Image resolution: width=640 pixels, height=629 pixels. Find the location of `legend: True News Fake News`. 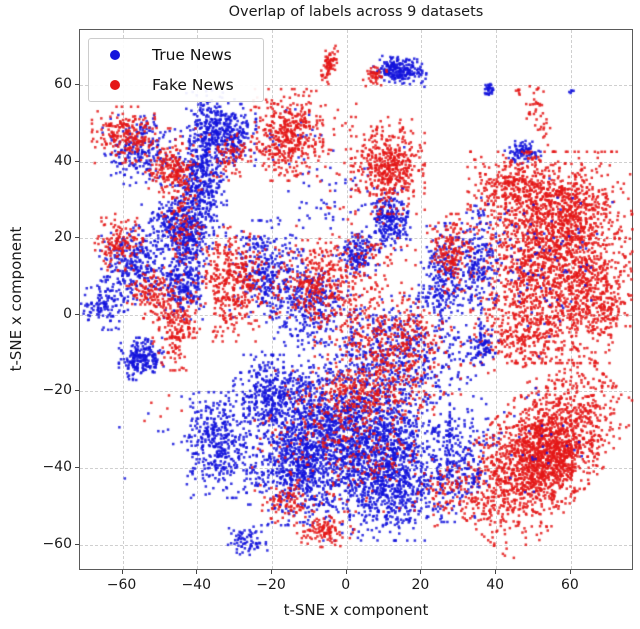

legend: True News Fake News is located at coordinates (176, 70).